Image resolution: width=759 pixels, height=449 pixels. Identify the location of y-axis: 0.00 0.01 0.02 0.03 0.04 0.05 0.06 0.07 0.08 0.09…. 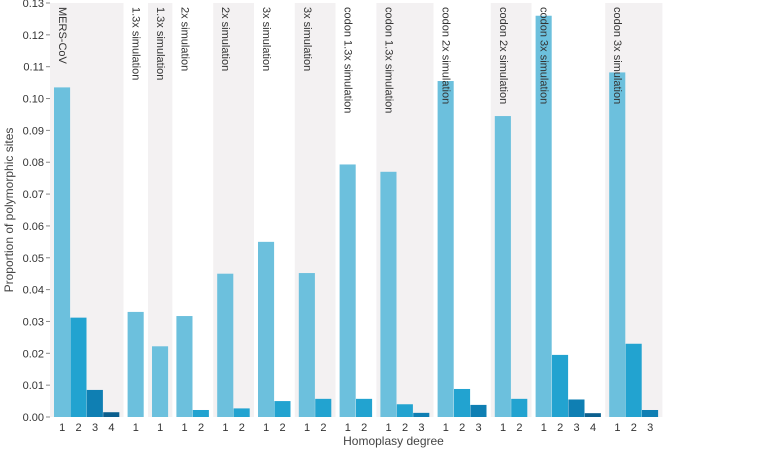
(36, 212).